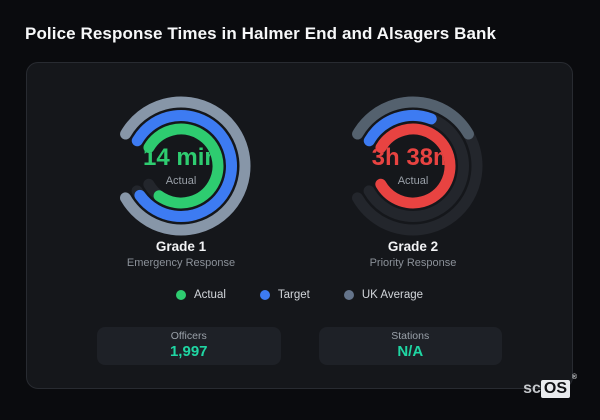 The height and width of the screenshot is (420, 600). I want to click on legend: Actual Target UK Average, so click(299, 295).